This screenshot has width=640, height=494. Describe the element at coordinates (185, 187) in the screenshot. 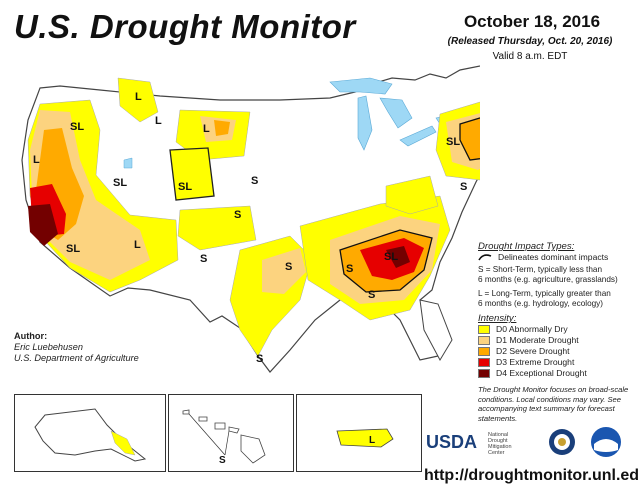

I see `impact-label-sl-wy: SL` at that location.